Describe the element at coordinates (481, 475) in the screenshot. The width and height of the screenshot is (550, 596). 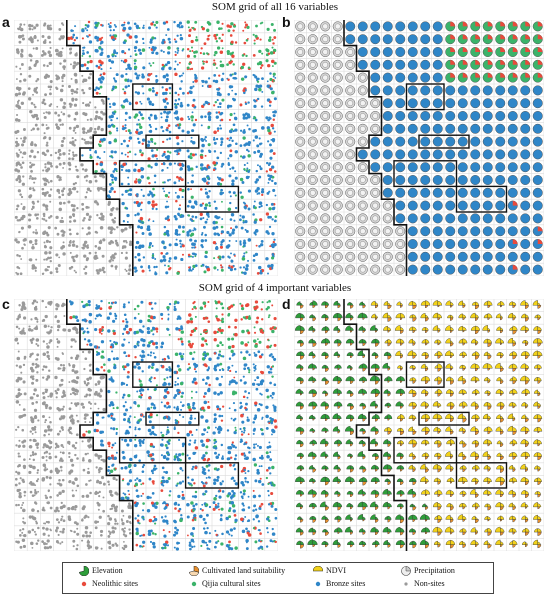
I see `cluster-outline` at that location.